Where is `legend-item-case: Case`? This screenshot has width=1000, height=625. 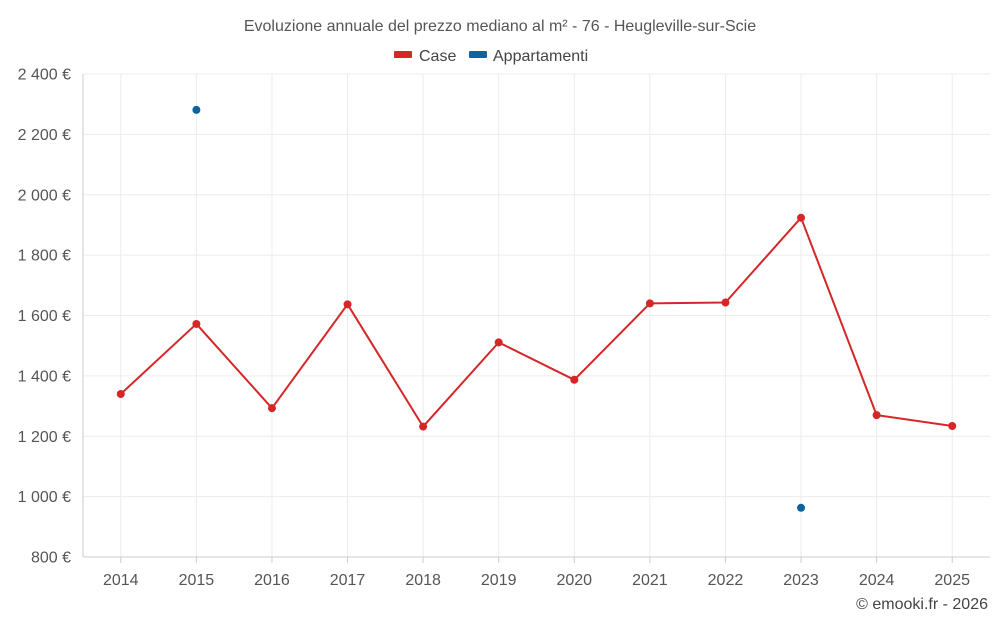
legend-item-case: Case is located at coordinates (425, 56).